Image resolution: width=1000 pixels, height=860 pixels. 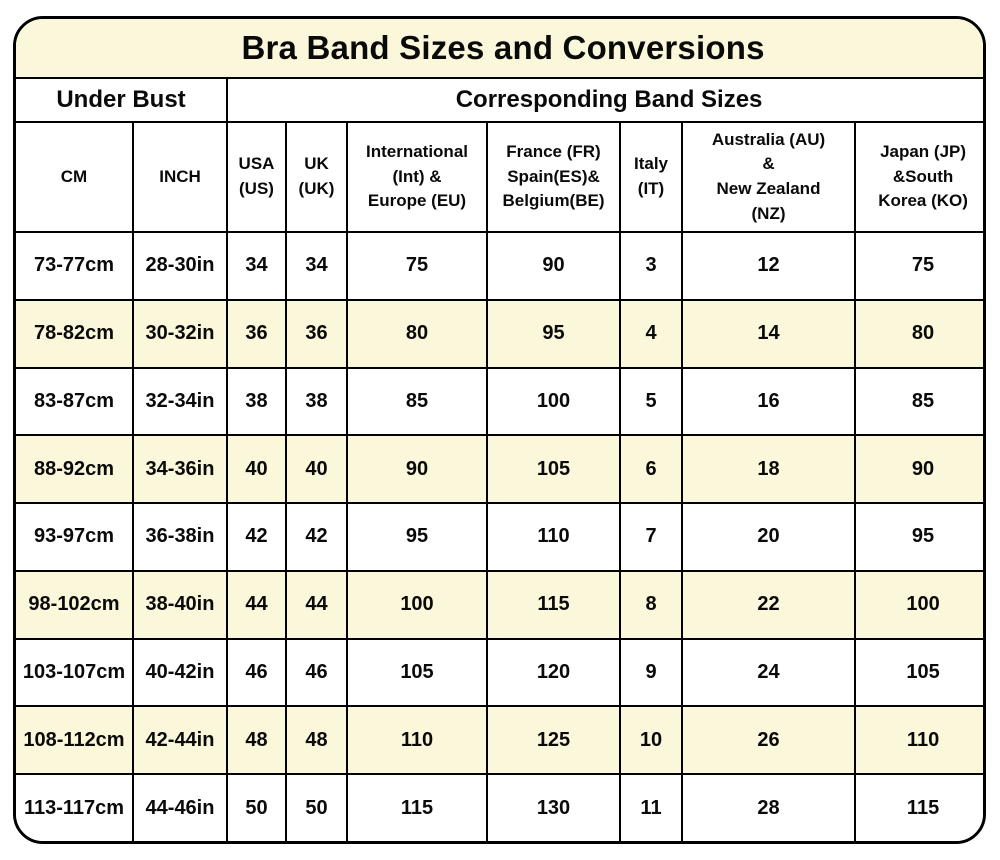 I want to click on table-cell: 48, so click(x=256, y=740).